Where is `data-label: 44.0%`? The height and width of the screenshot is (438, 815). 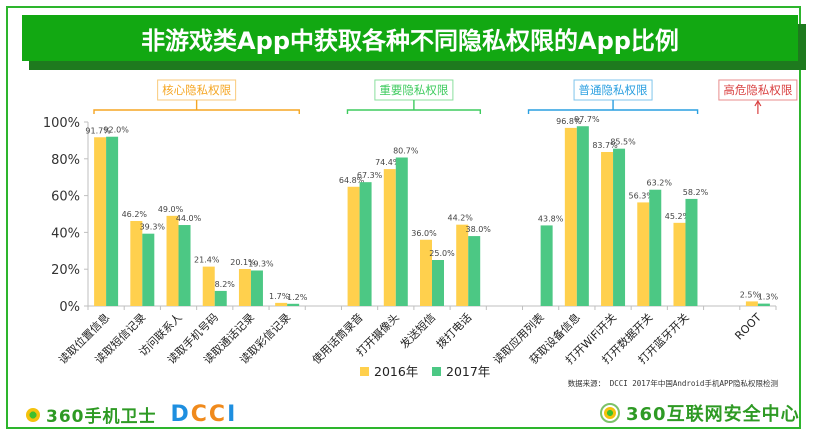 data-label: 44.0% is located at coordinates (189, 218).